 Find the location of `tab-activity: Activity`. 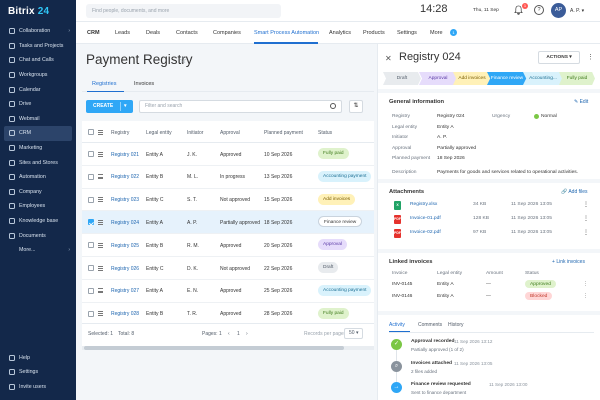

tab-activity: Activity is located at coordinates (397, 325).